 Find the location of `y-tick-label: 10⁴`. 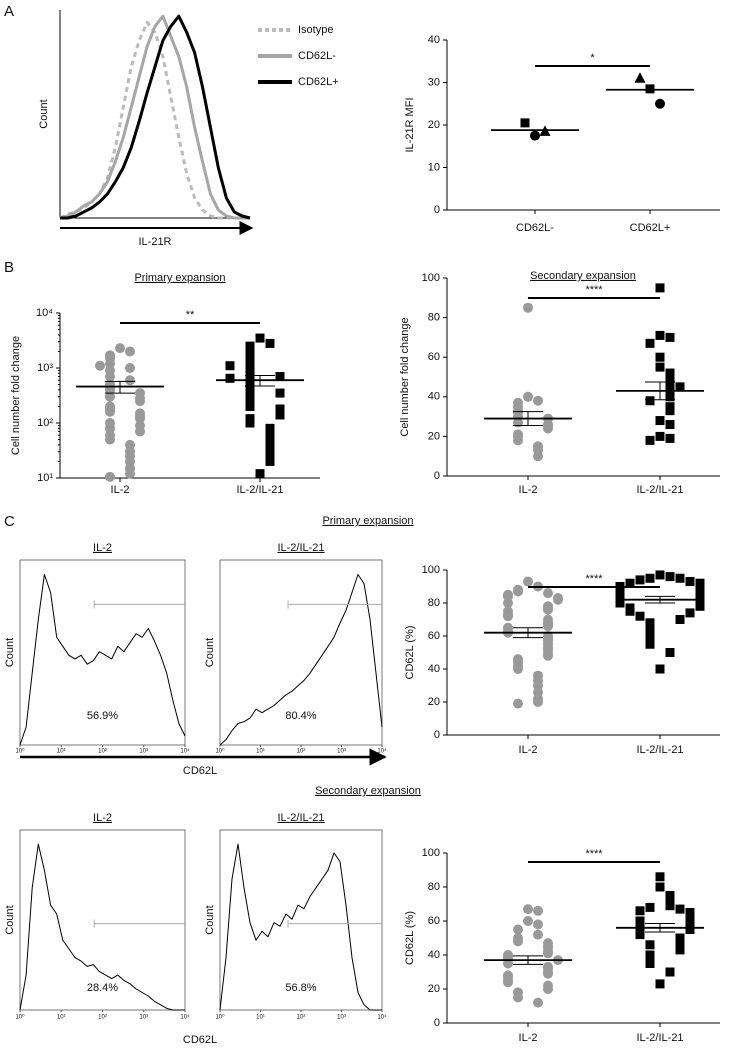

y-tick-label: 10⁴ is located at coordinates (44, 313).